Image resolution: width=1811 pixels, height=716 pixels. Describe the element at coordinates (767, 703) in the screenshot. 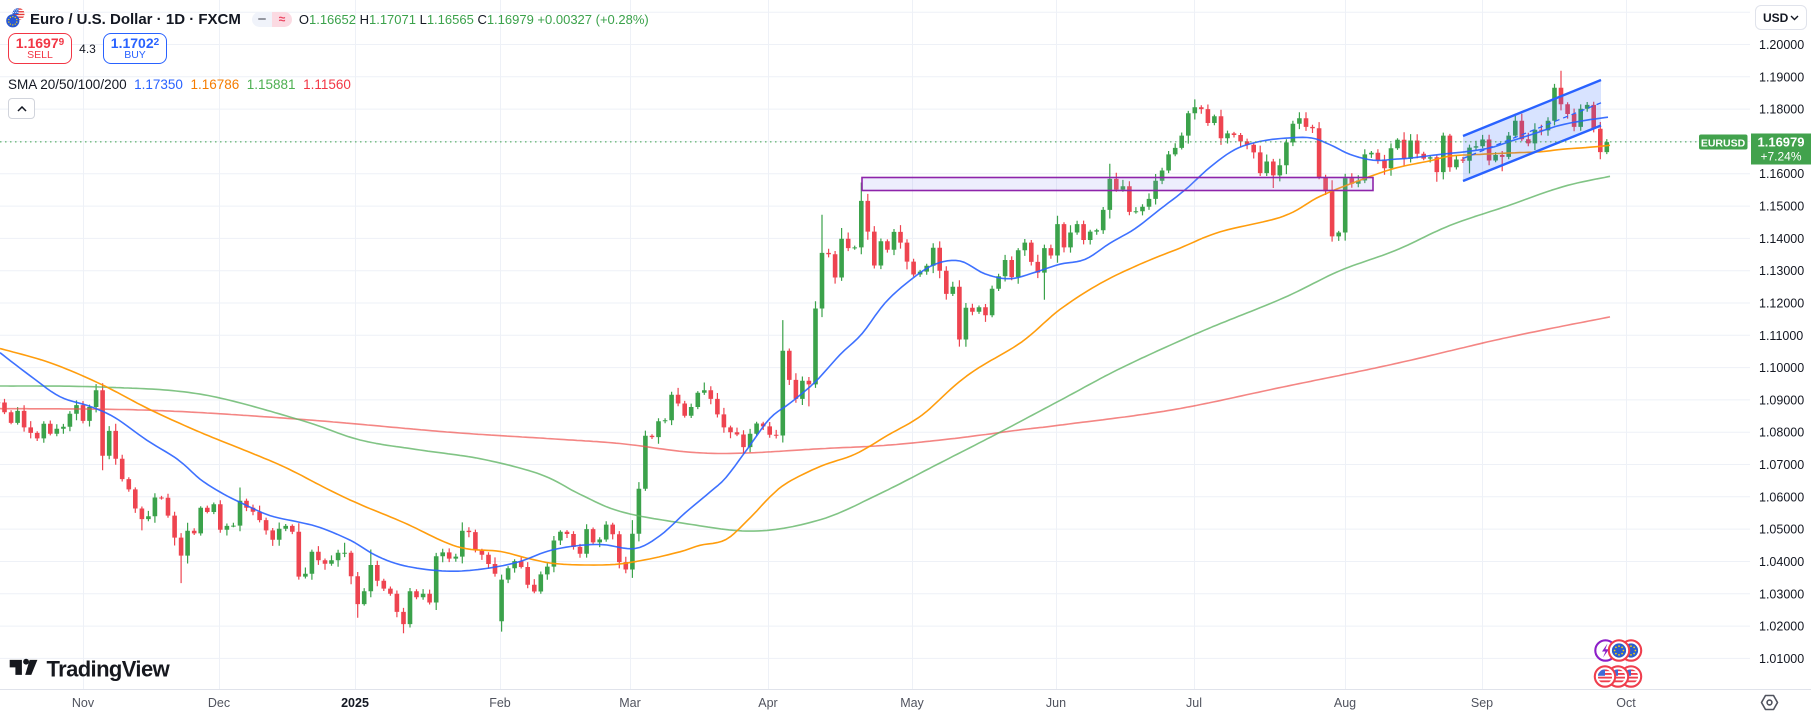

I see `svg-text: Apr` at that location.